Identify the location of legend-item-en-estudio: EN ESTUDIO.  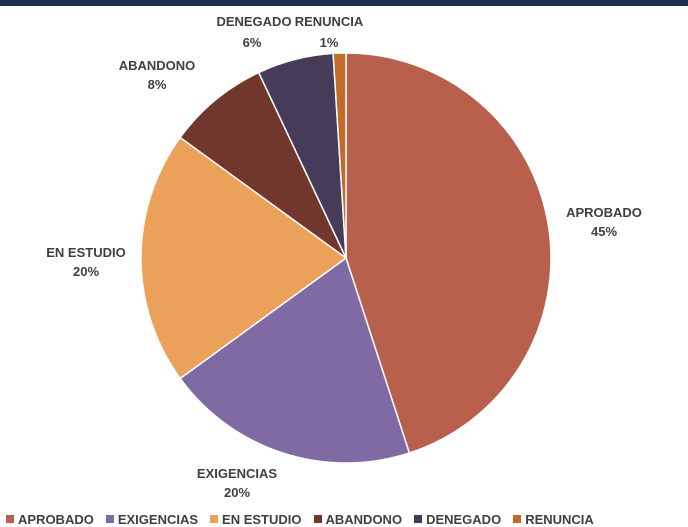
(256, 519).